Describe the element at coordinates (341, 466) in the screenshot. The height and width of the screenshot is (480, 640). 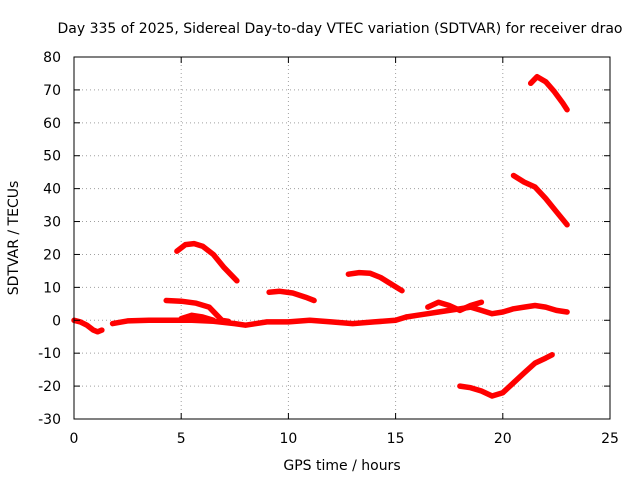
I see `x-axis-label: GPS time / hours` at that location.